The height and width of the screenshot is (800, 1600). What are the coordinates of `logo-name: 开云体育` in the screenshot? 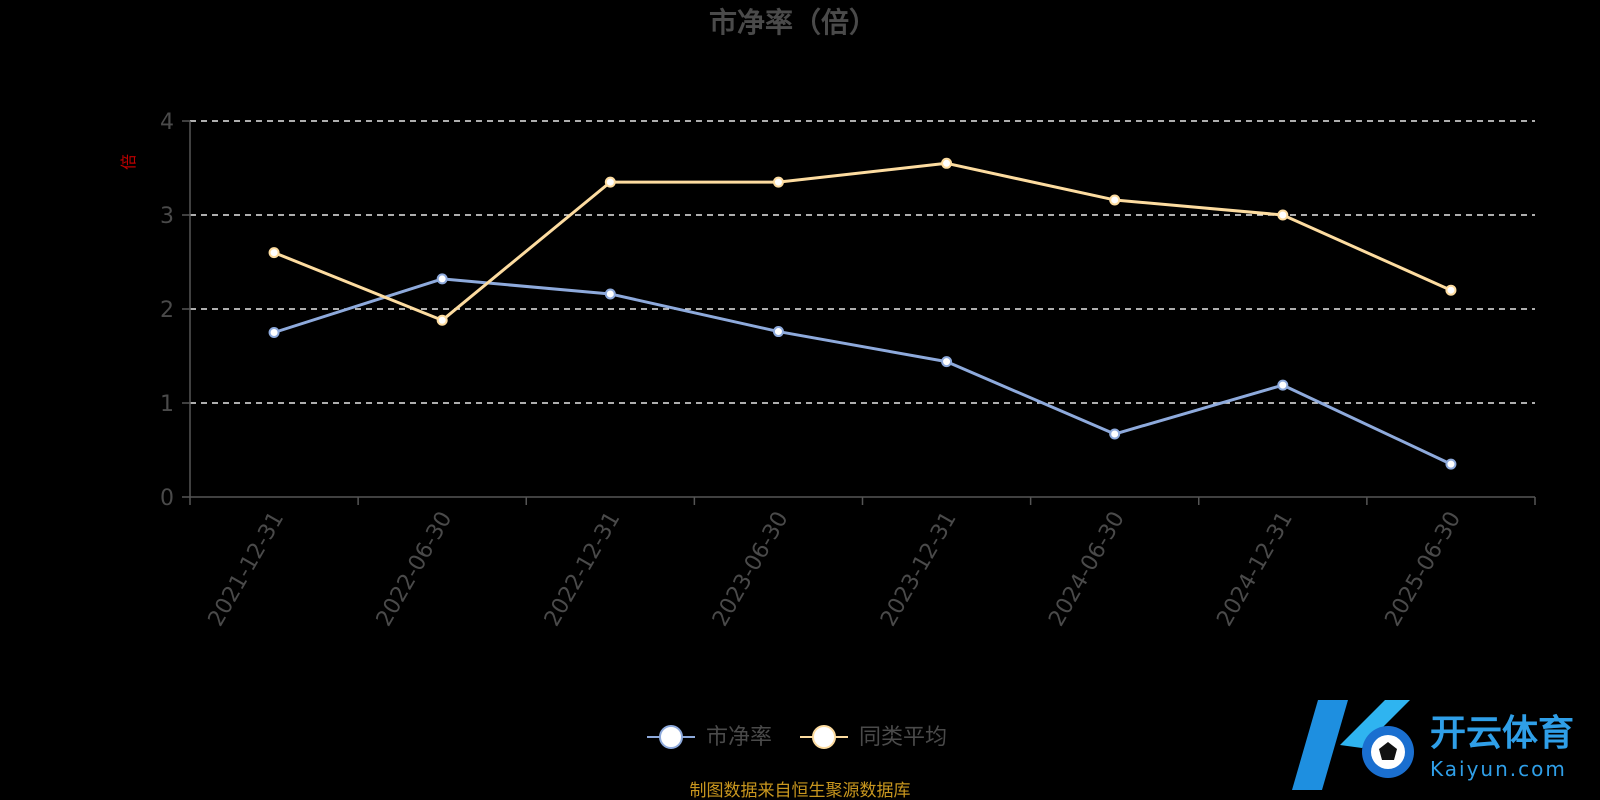 It's located at (1502, 733).